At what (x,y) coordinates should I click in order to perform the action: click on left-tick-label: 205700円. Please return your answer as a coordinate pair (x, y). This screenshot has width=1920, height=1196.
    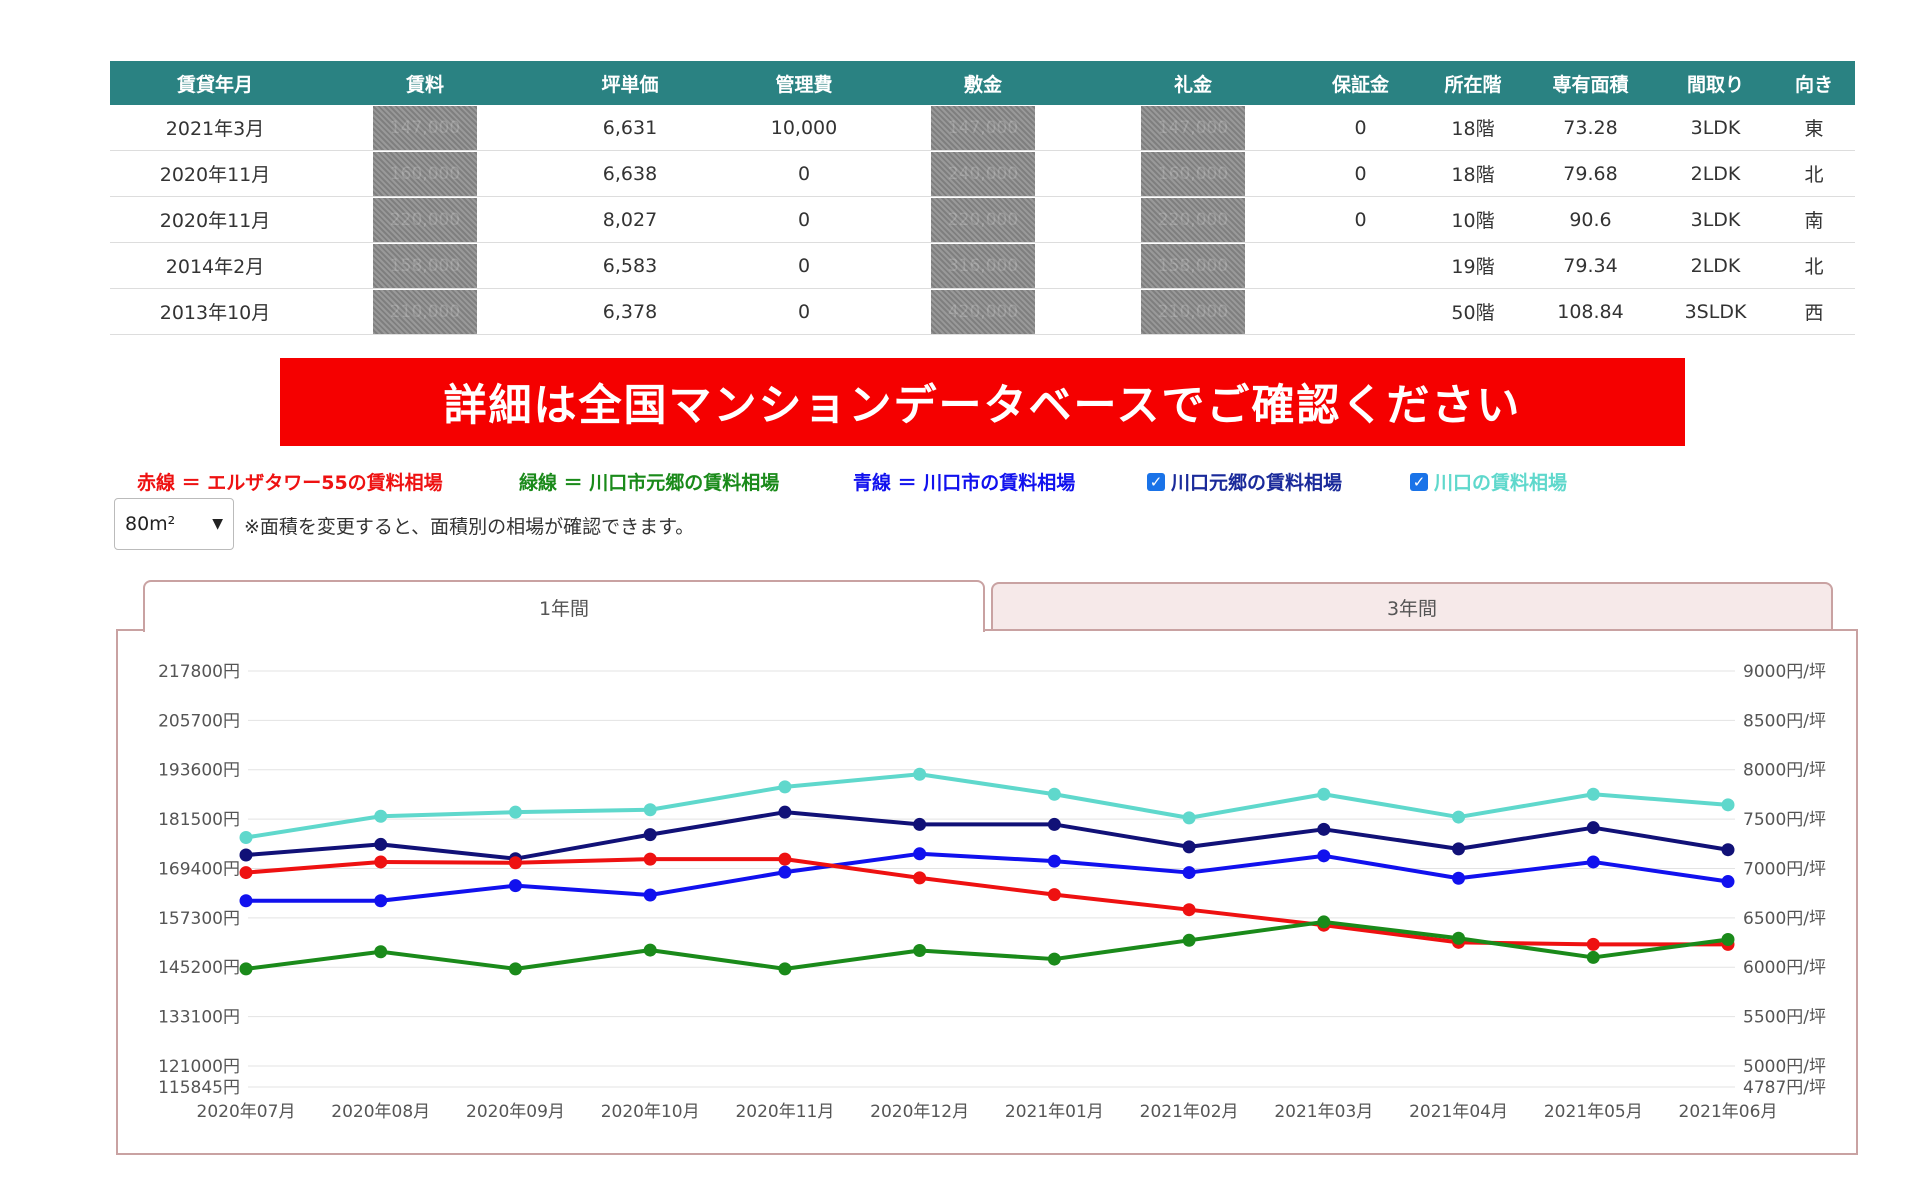
    Looking at the image, I should click on (199, 721).